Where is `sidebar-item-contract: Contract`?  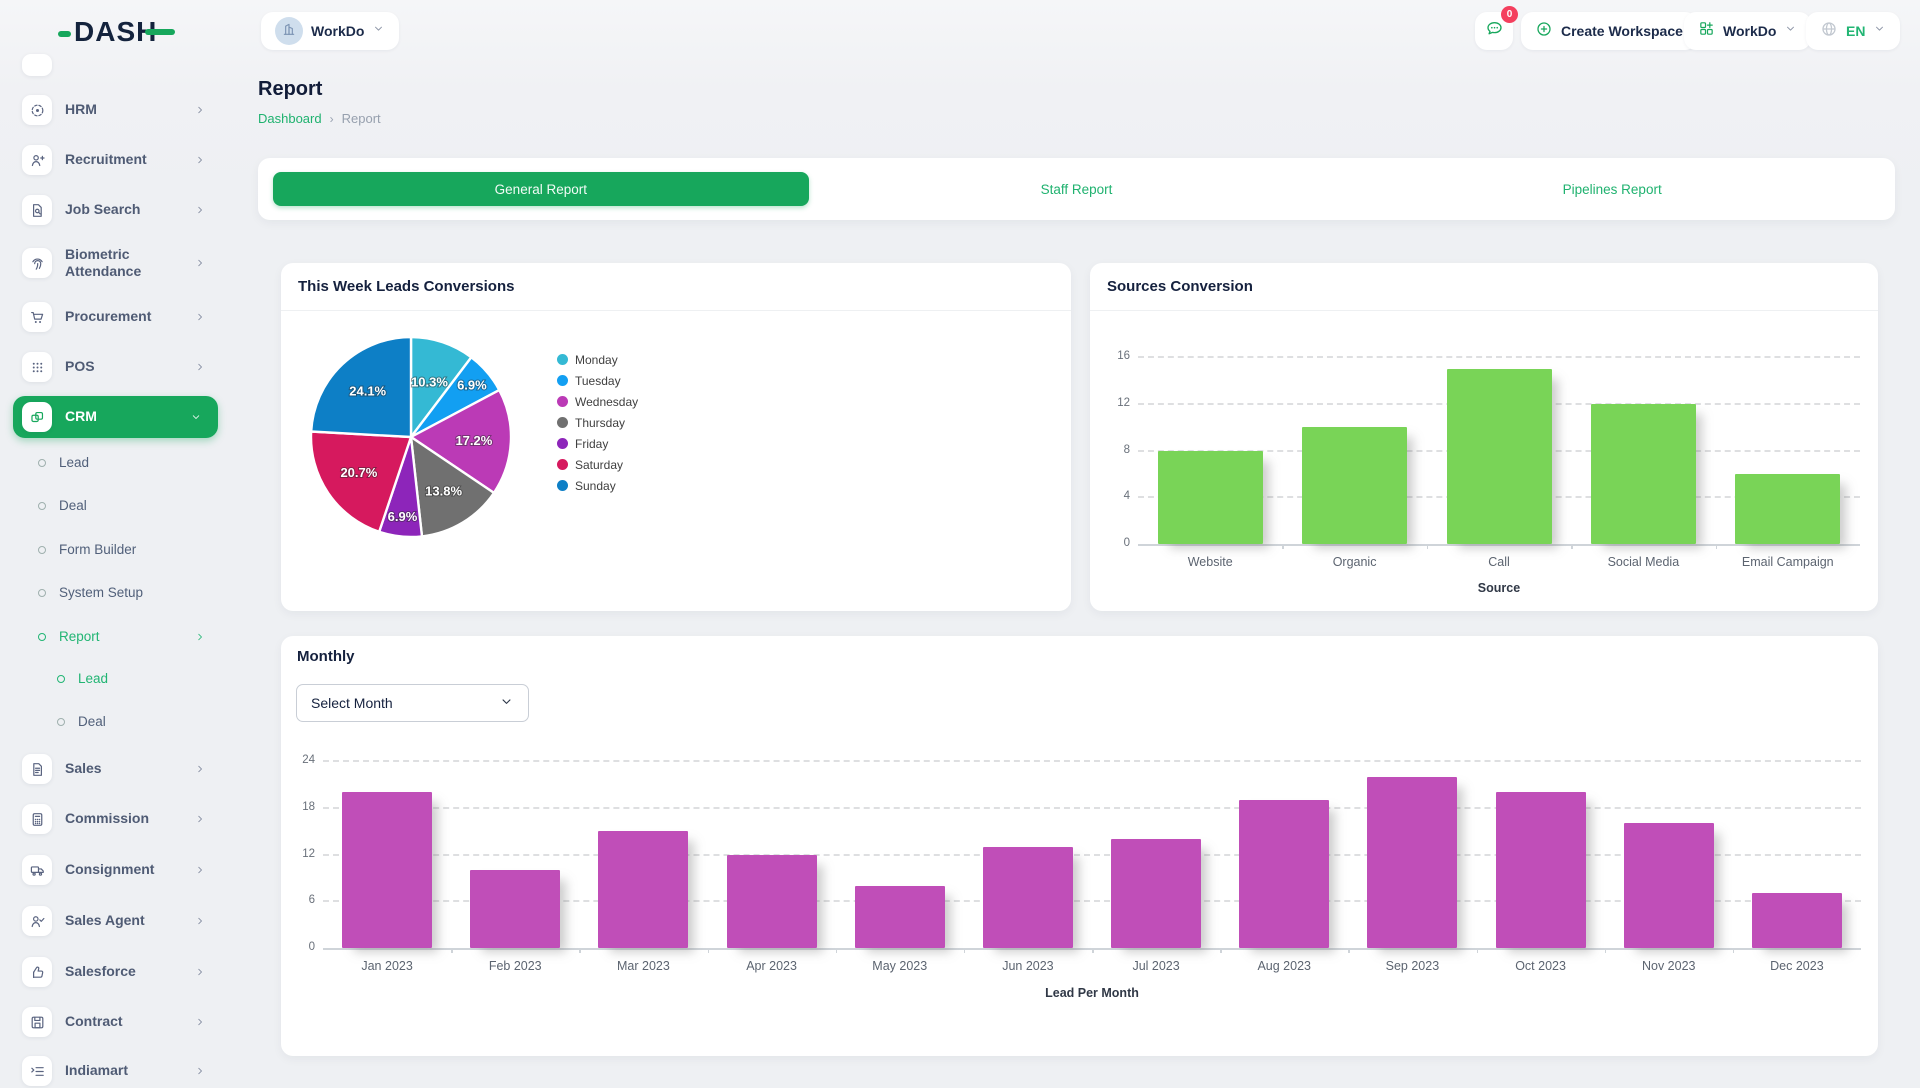
sidebar-item-contract: Contract is located at coordinates (111, 1022).